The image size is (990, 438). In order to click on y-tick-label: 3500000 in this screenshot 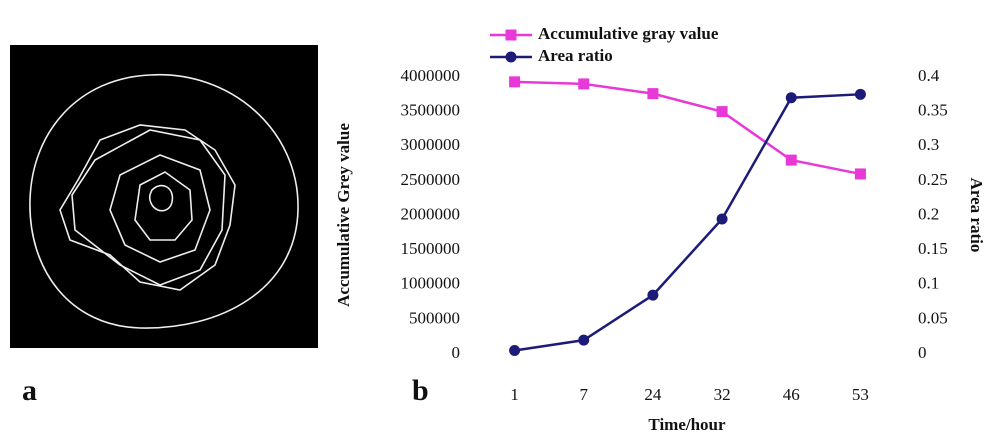, I will do `click(431, 110)`.